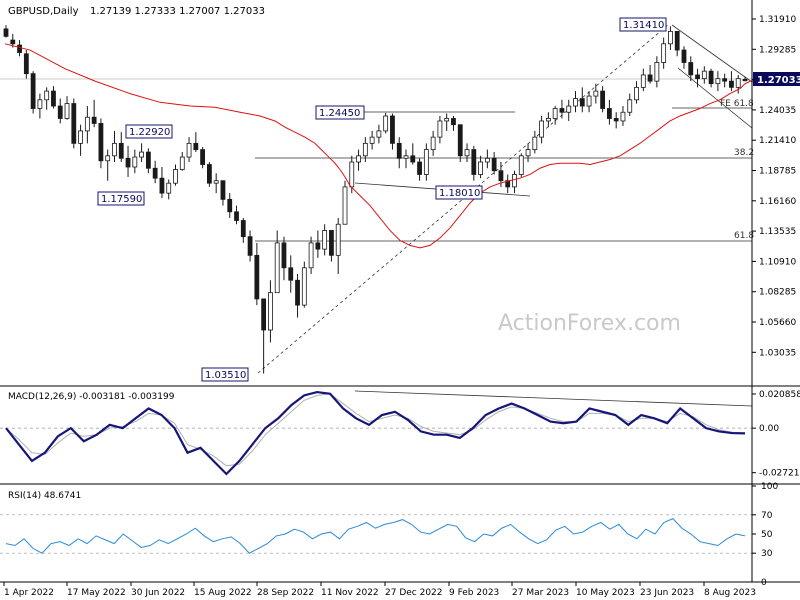 The image size is (800, 600). Describe the element at coordinates (158, 593) in the screenshot. I see `x-tick-label: 30 Jun 2022` at that location.